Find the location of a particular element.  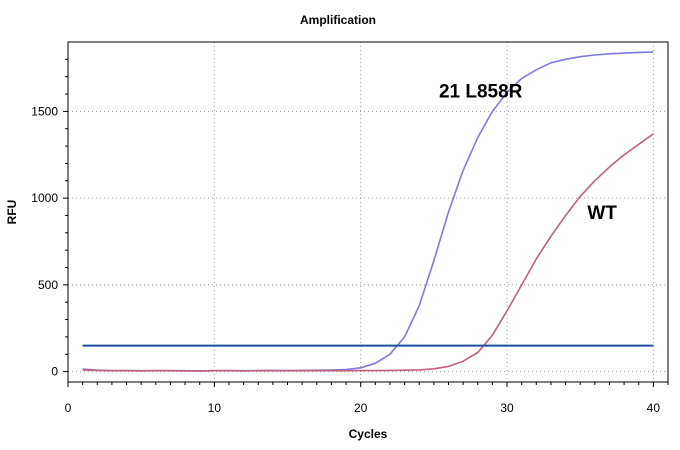

annotations: 21 L858R WT is located at coordinates (528, 153).